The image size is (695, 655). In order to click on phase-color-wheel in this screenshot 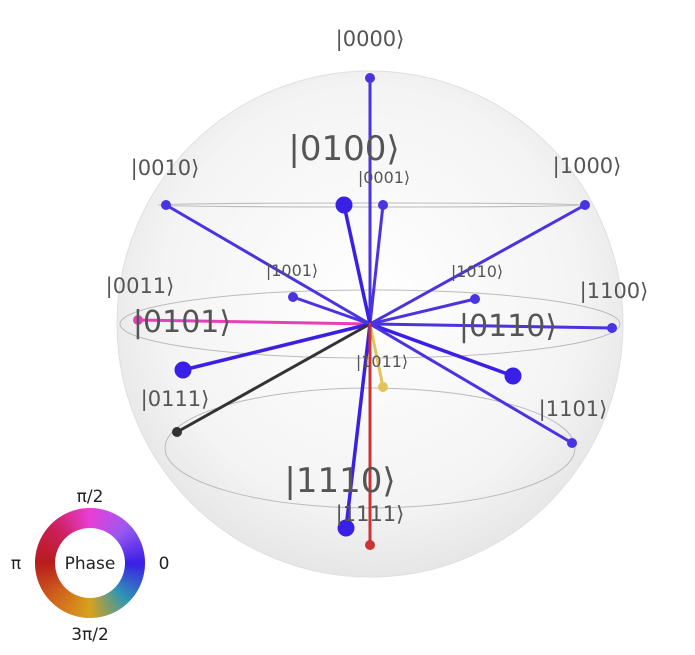, I will do `click(90, 563)`.